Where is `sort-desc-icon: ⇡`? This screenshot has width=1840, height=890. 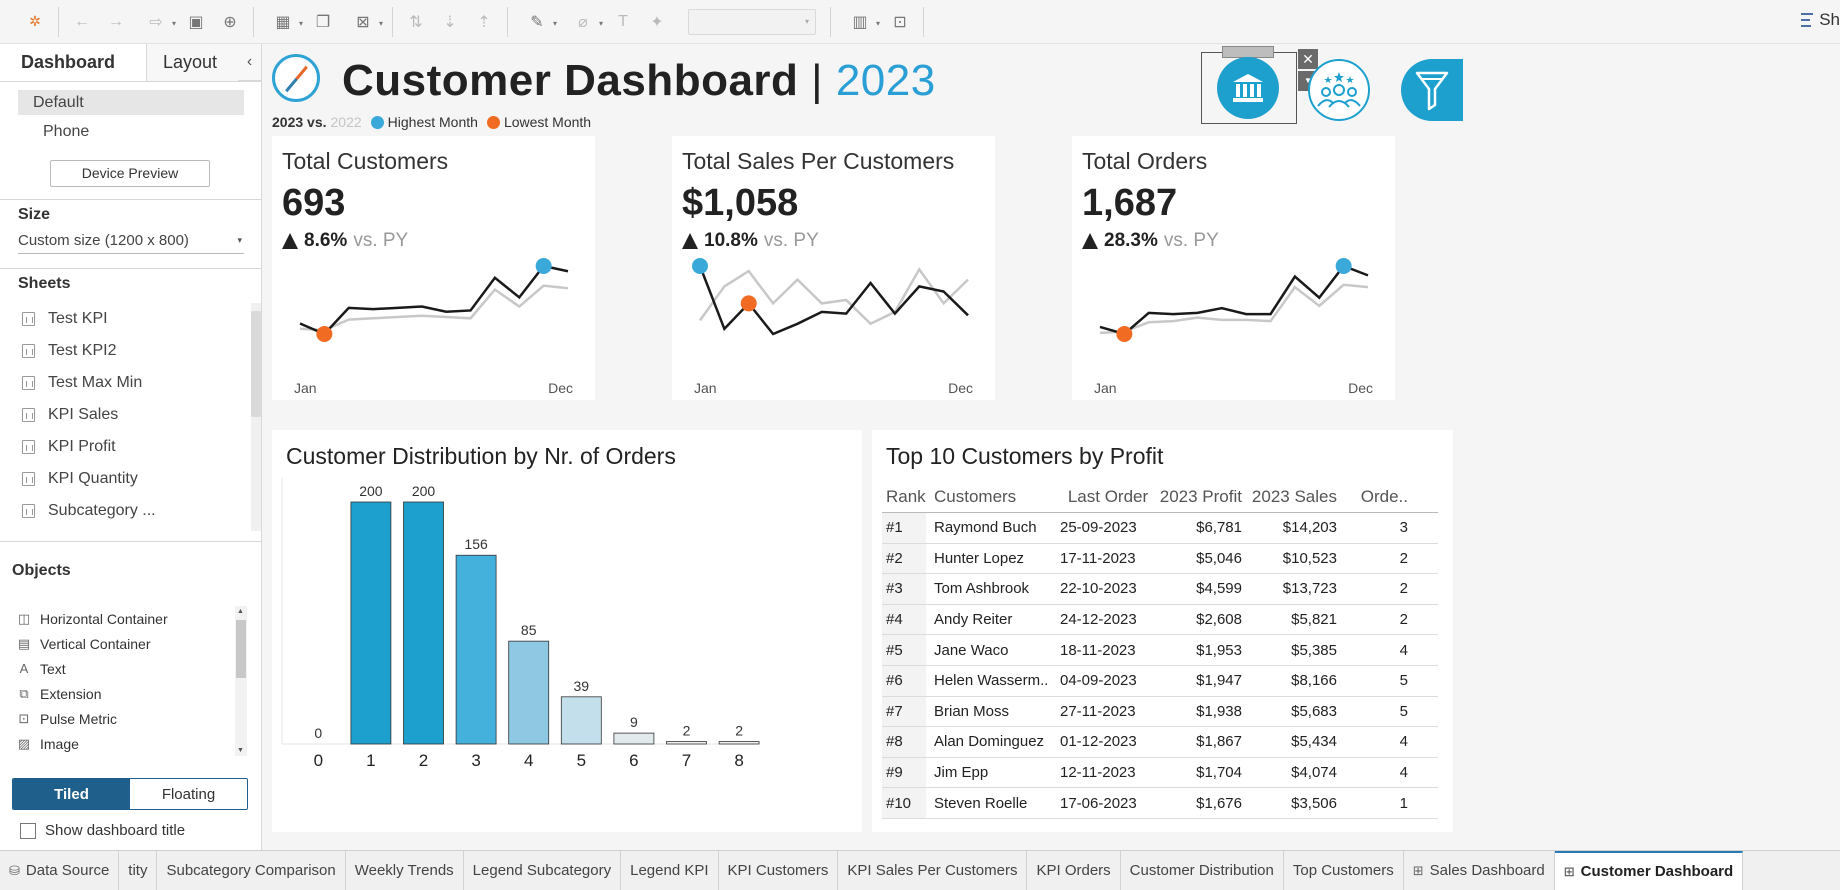
sort-desc-icon: ⇡ is located at coordinates (484, 22).